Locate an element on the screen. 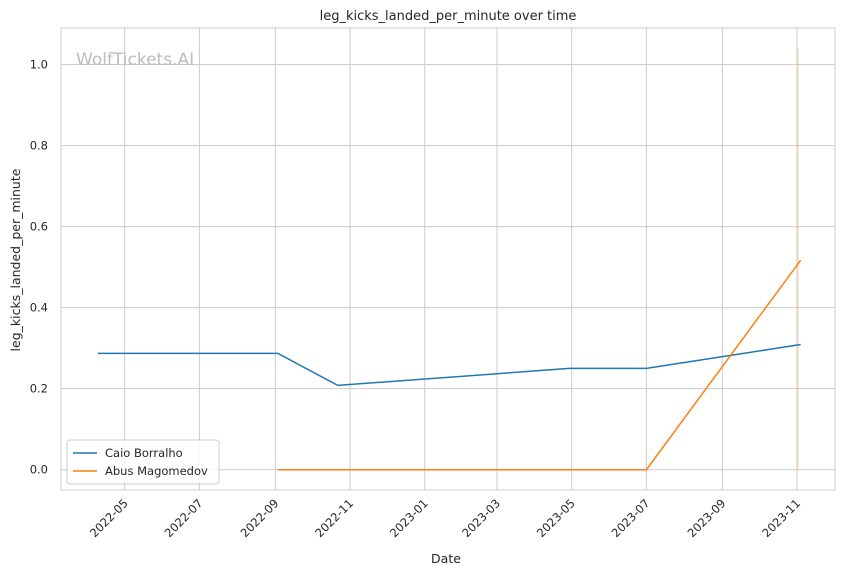 The image size is (844, 575). series-line-caio-borralho is located at coordinates (449, 365).